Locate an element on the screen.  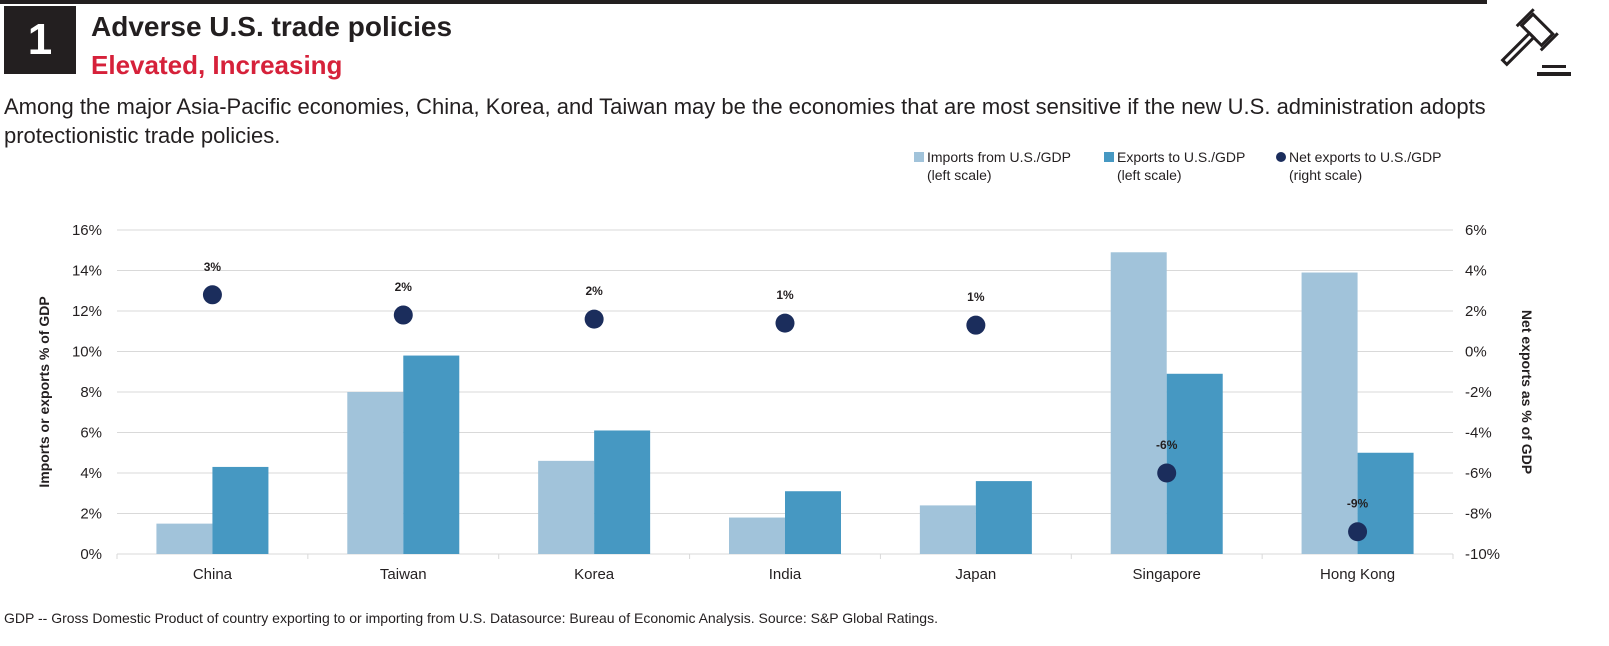
right-tick-label: -8% is located at coordinates (1478, 514).